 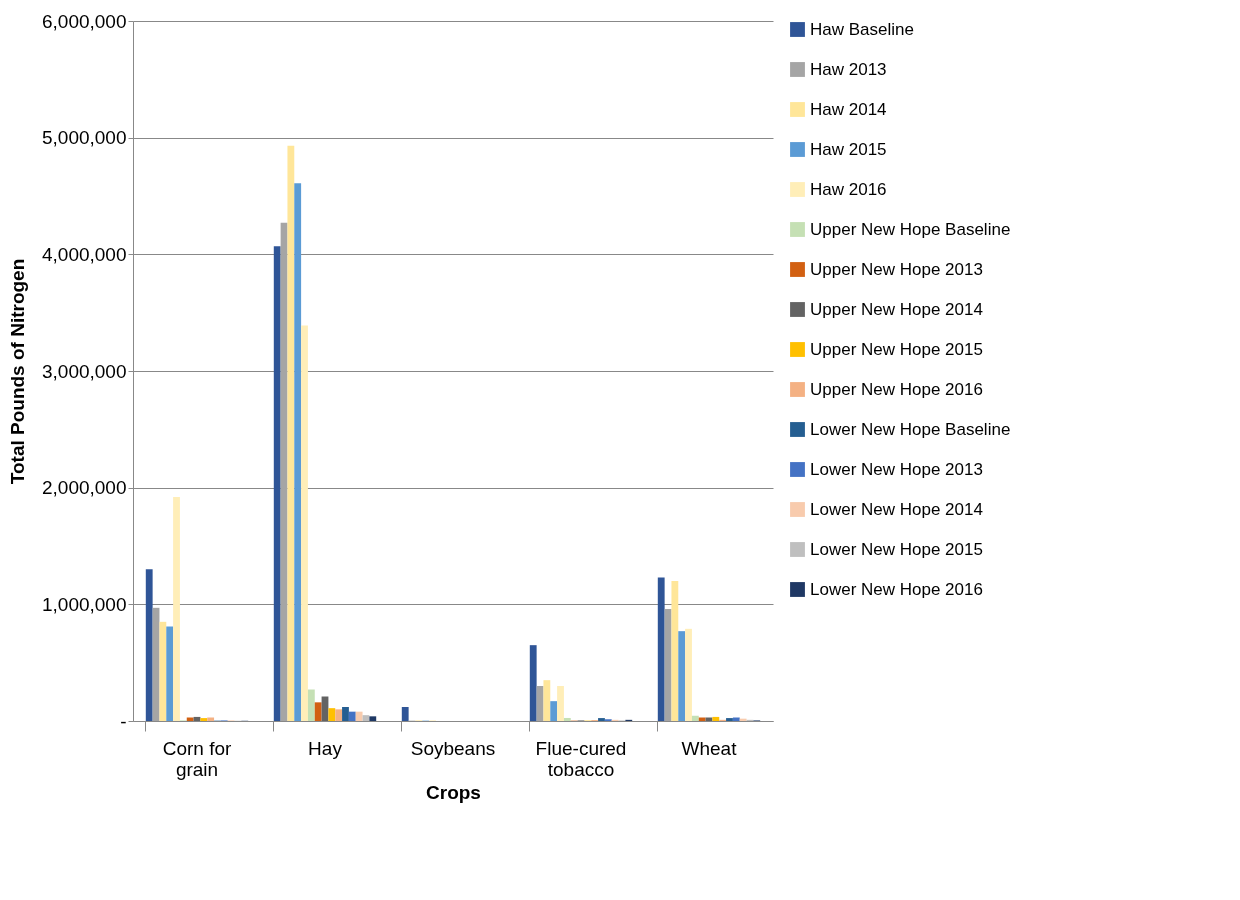 I want to click on x-tick-label: Flue-cured tobacco, so click(x=581, y=758).